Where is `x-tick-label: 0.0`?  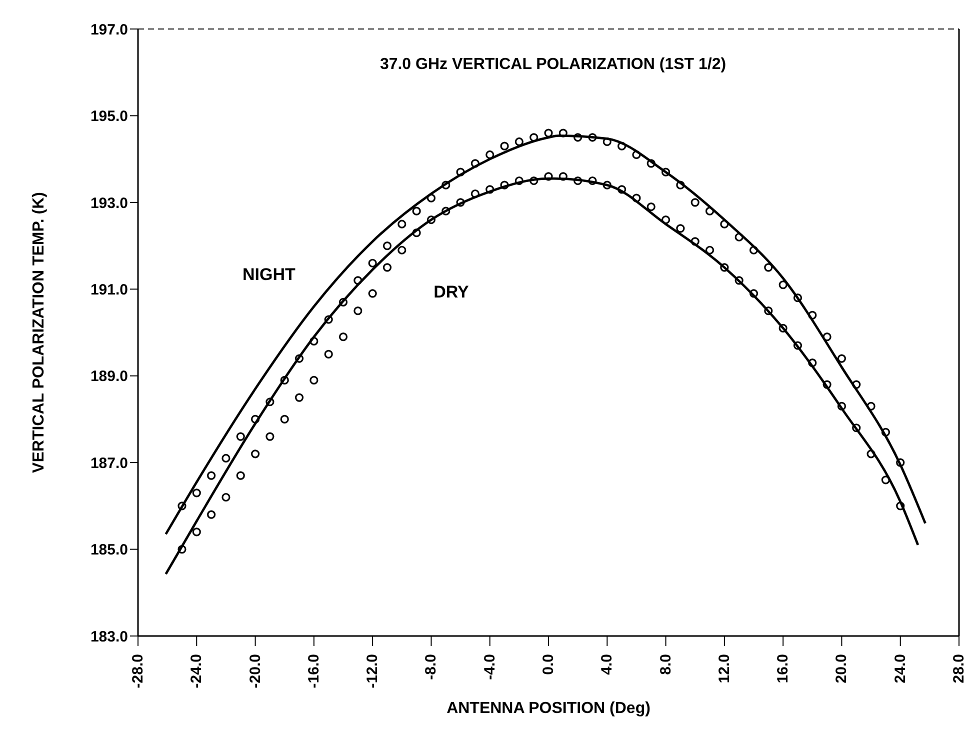 x-tick-label: 0.0 is located at coordinates (548, 664).